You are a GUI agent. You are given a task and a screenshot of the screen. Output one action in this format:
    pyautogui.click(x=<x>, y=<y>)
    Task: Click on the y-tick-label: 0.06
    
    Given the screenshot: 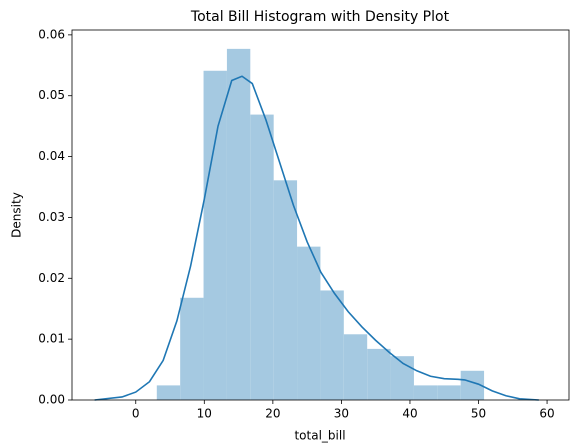 What is the action you would take?
    pyautogui.click(x=51, y=34)
    